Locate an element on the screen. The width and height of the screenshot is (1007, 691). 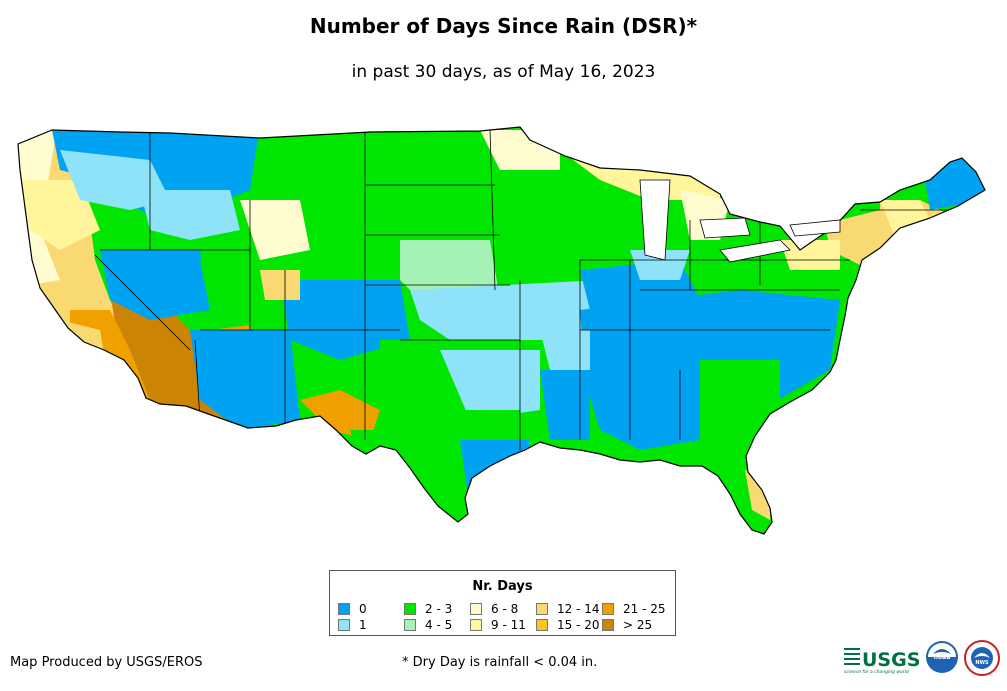
noaa-wordmark: noaa is located at coordinates (942, 657).